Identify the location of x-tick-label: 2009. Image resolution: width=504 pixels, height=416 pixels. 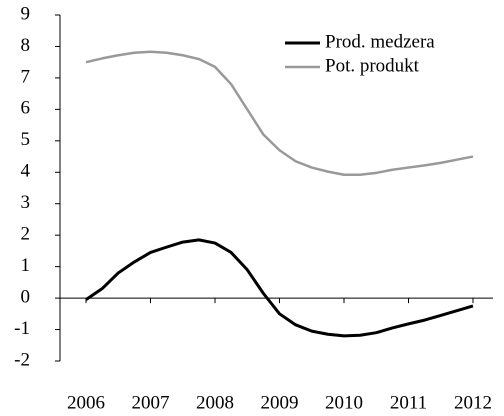
(280, 402).